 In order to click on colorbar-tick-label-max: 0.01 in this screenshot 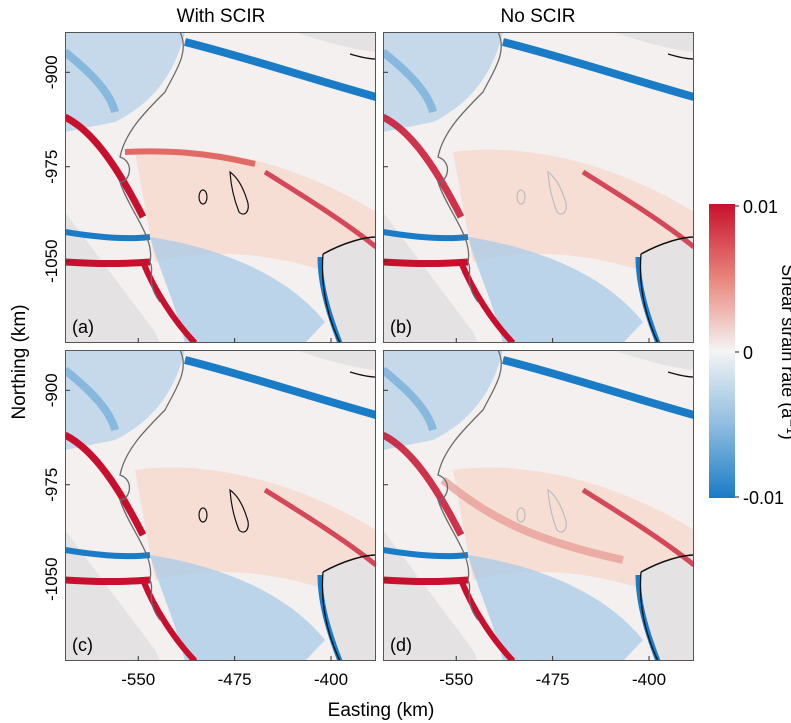, I will do `click(760, 207)`.